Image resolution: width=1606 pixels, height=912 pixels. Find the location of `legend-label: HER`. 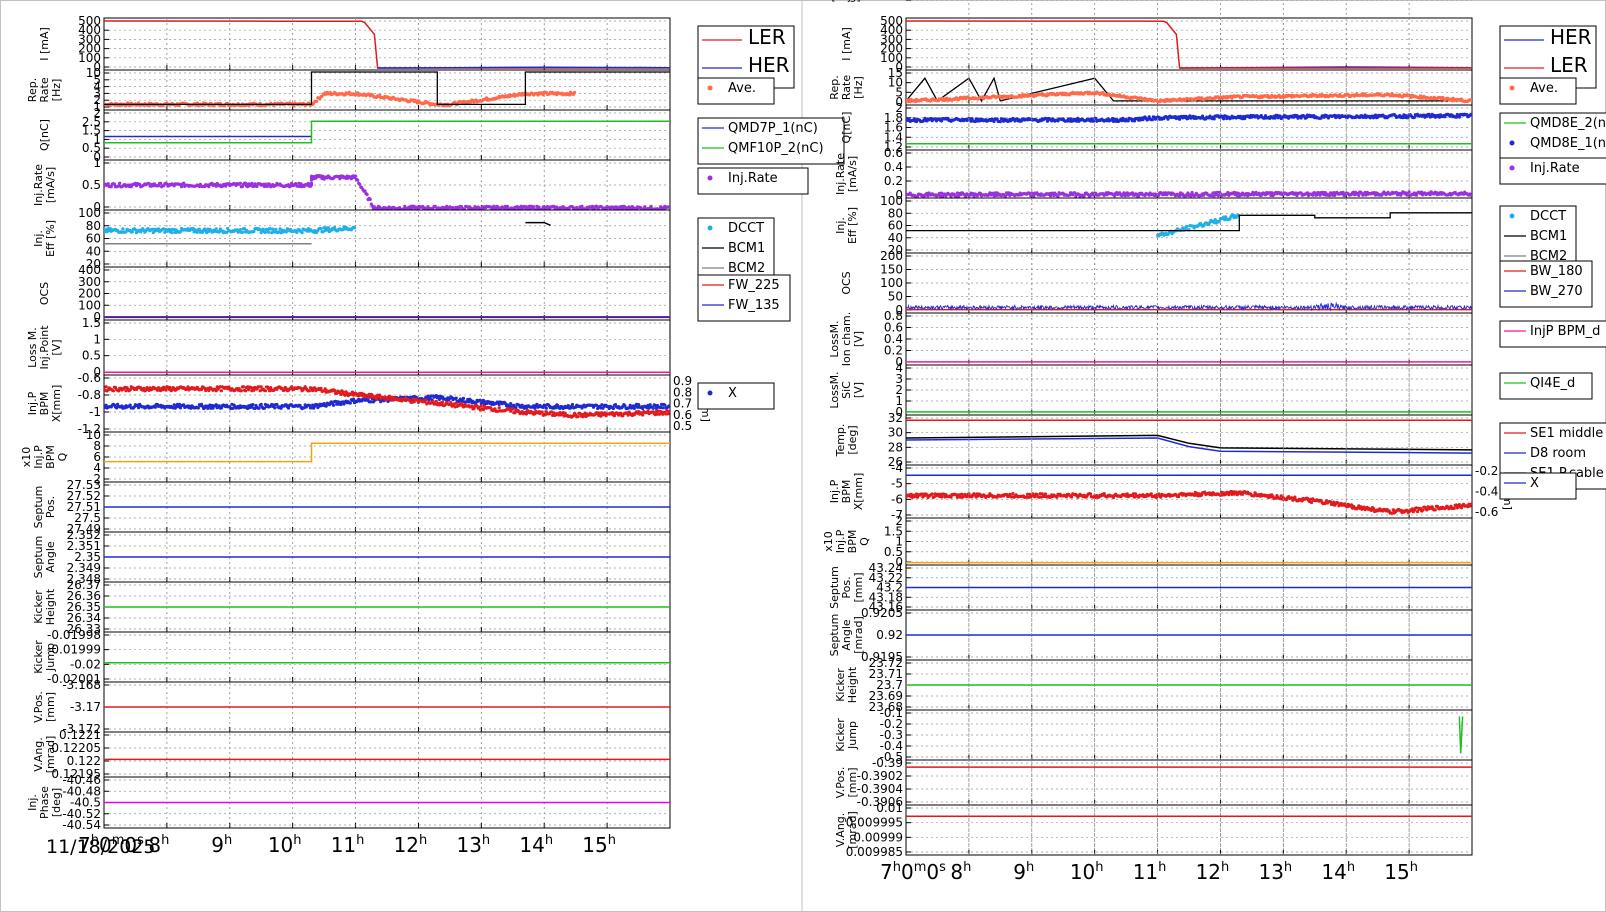

legend-label: HER is located at coordinates (1571, 37).